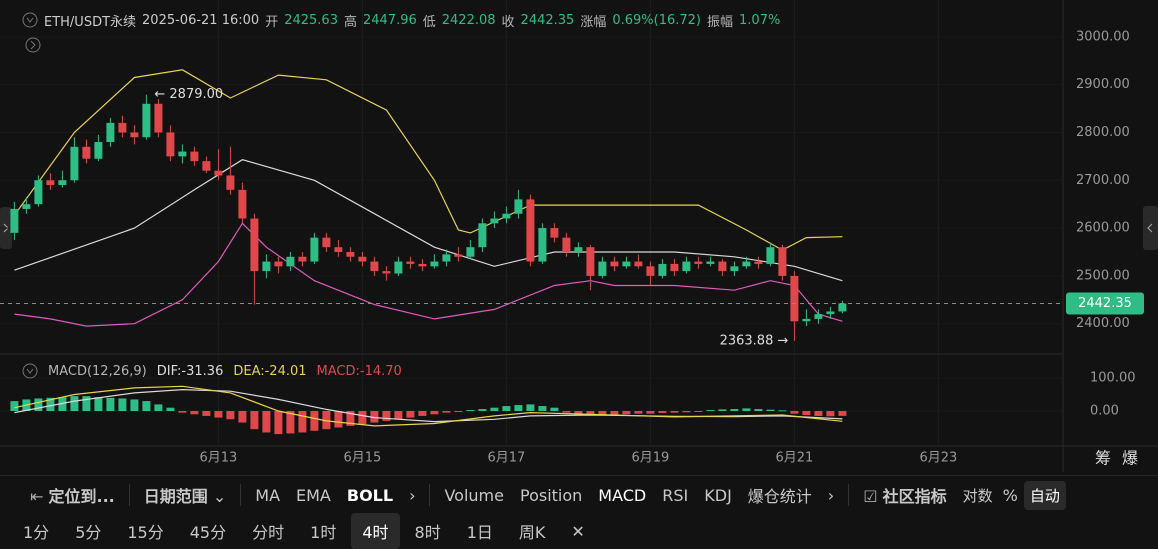 Image resolution: width=1158 pixels, height=549 pixels. Describe the element at coordinates (532, 532) in the screenshot. I see `interval-button: 周K` at that location.